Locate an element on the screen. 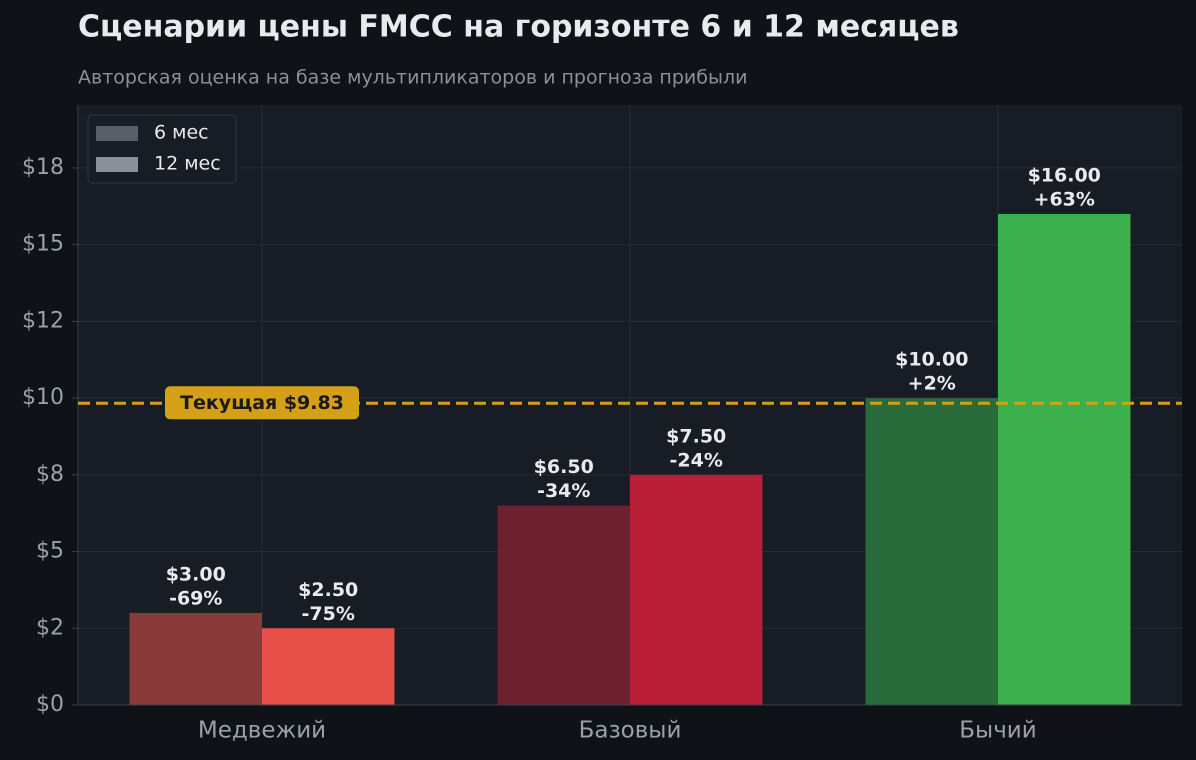 Image resolution: width=1196 pixels, height=760 pixels. y-tick-label: $15 is located at coordinates (43, 244).